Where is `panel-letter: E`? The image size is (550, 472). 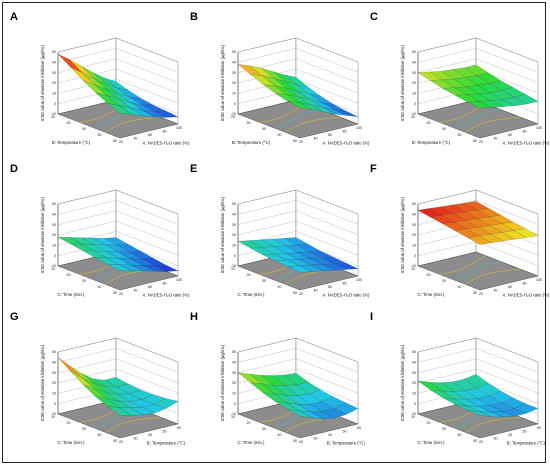 panel-letter: E is located at coordinates (193, 169).